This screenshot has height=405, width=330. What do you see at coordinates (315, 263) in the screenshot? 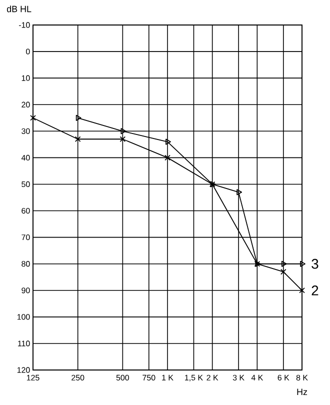
I see `series-label: 3` at bounding box center [315, 263].